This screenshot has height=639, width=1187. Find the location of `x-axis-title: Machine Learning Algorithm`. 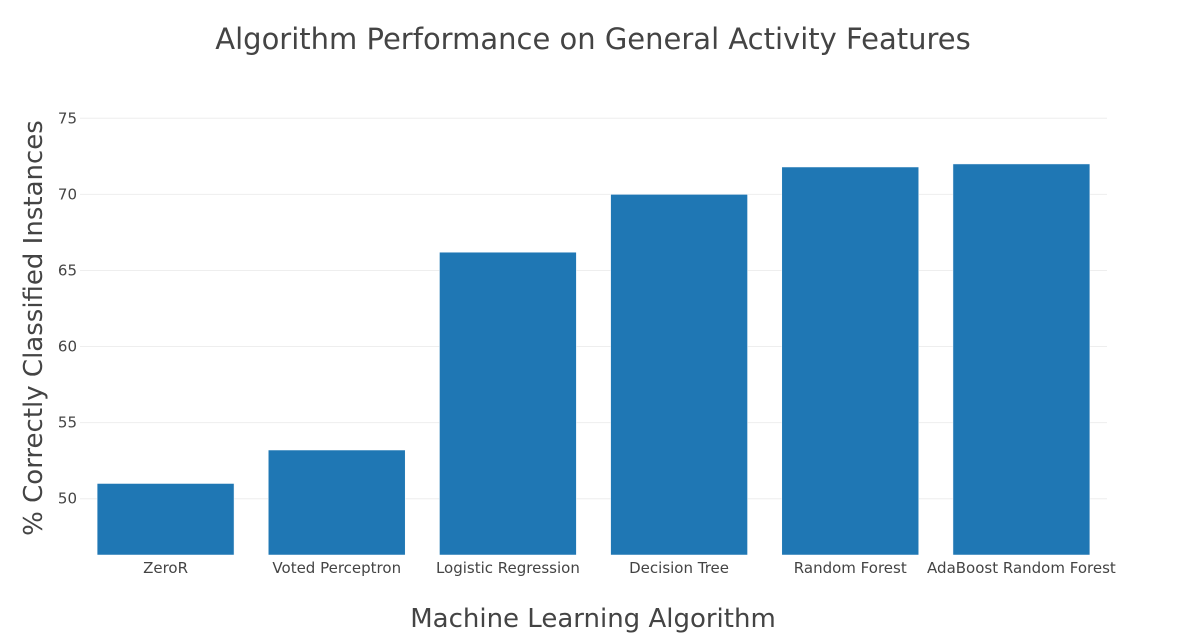

x-axis-title: Machine Learning Algorithm is located at coordinates (593, 619).